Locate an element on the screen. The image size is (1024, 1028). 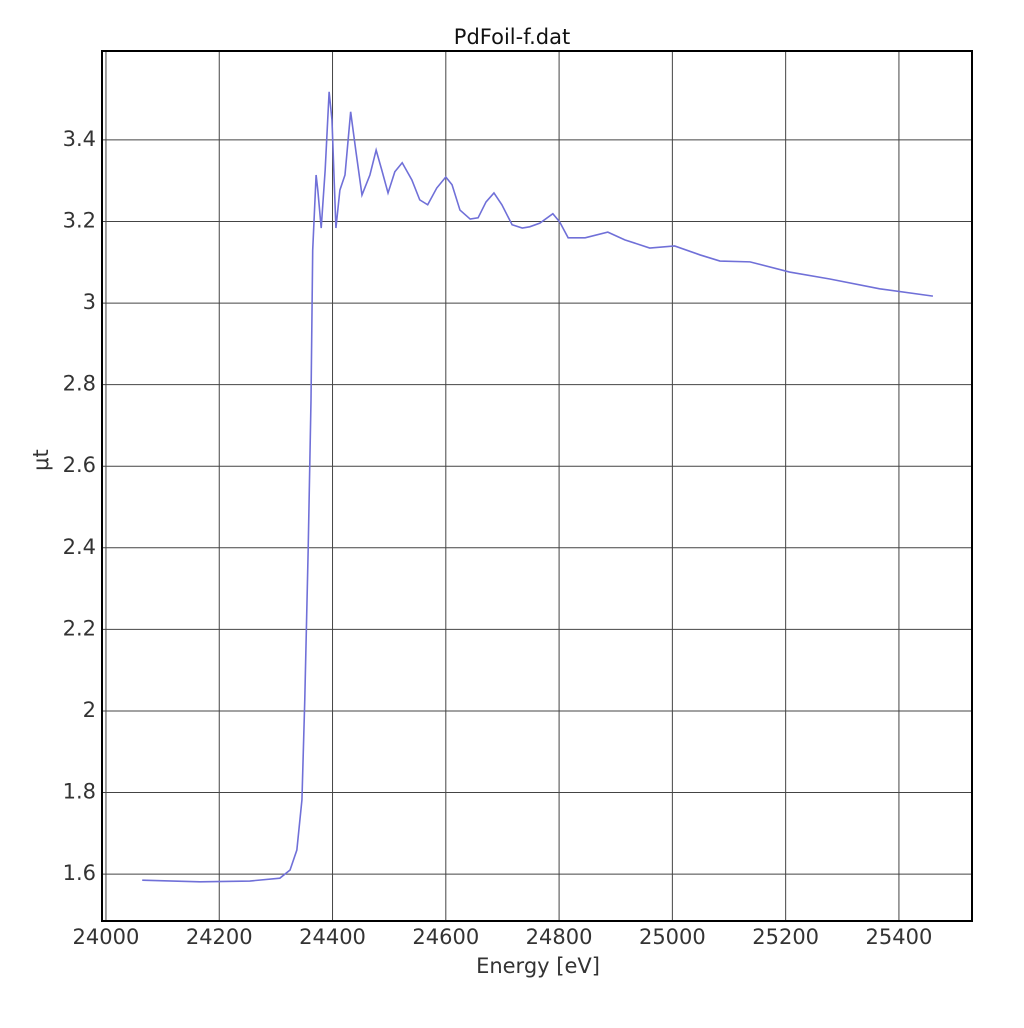
chart-title: PdFoil-f.dat is located at coordinates (512, 37).